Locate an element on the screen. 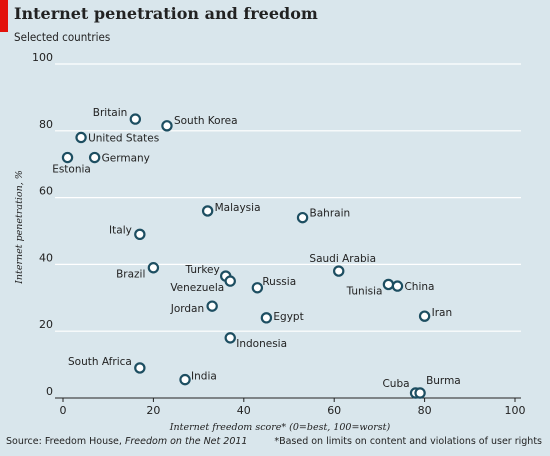 This screenshot has width=550, height=456. y-tick-label: 60 is located at coordinates (46, 191).